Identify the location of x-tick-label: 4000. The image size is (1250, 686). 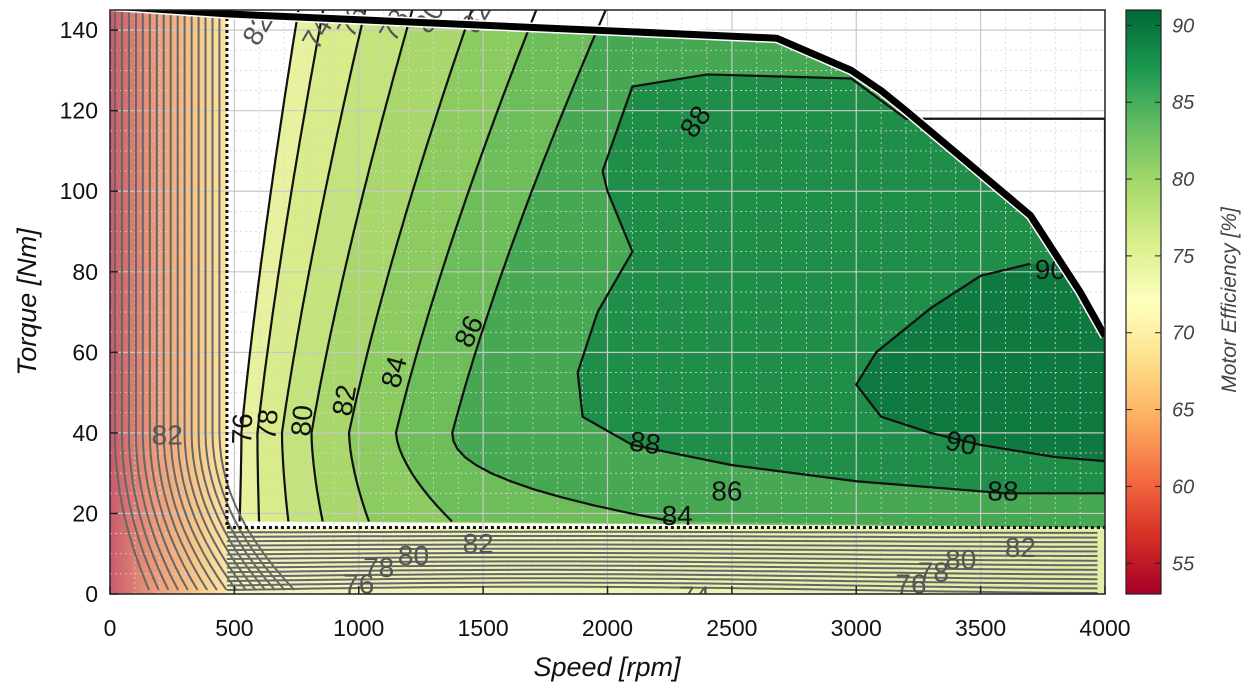
(1104, 628).